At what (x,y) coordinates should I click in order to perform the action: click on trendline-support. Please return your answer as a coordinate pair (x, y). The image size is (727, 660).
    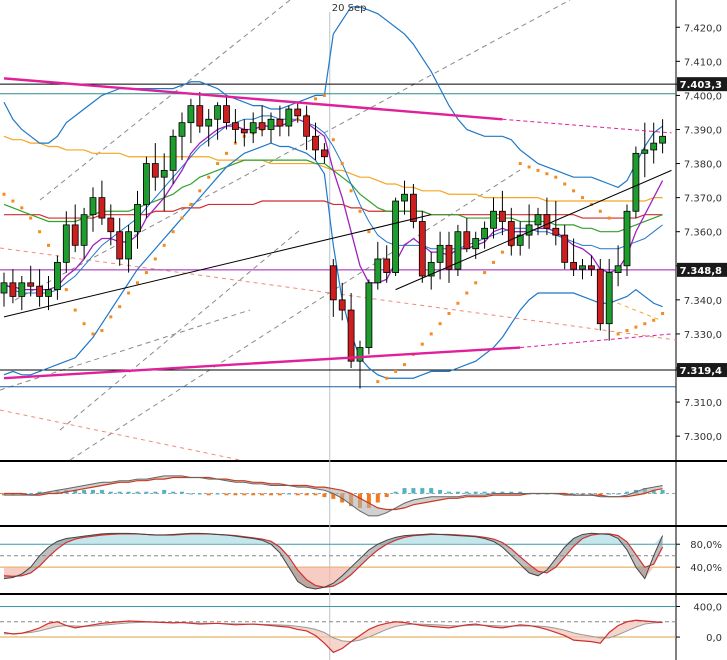
    Looking at the image, I should click on (262, 363).